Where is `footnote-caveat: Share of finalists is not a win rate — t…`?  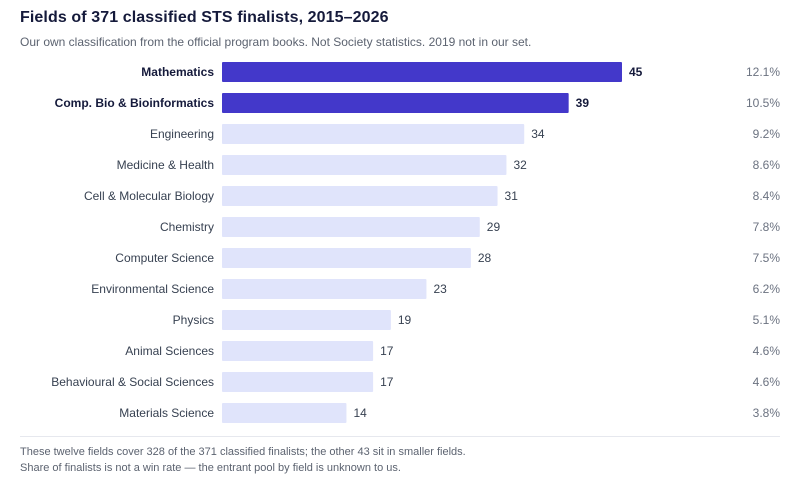
footnote-caveat: Share of finalists is not a win rate — t… is located at coordinates (210, 468).